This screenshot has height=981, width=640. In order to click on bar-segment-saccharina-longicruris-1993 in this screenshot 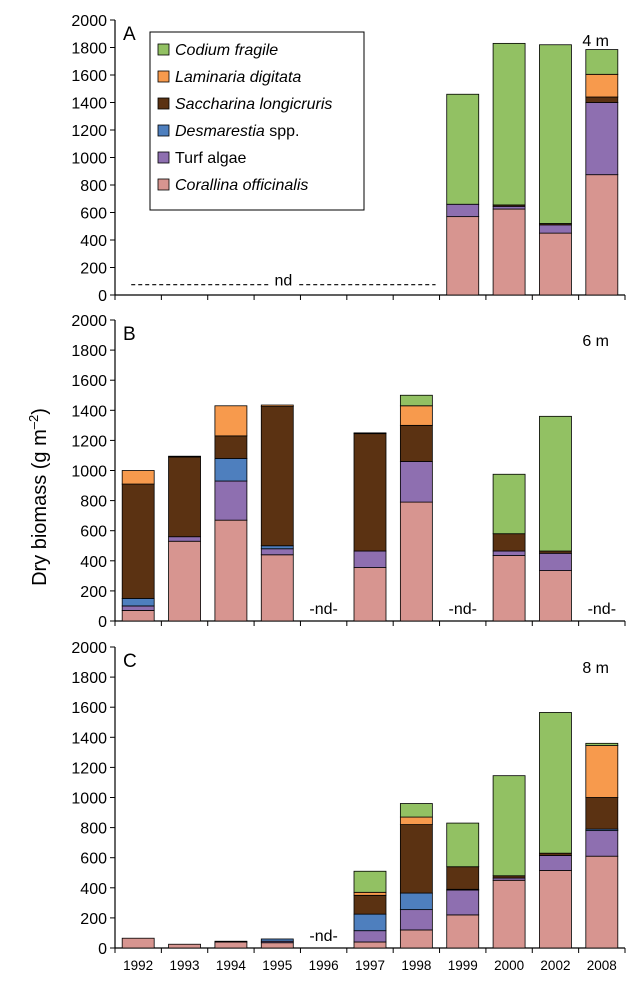, I will do `click(184, 497)`.